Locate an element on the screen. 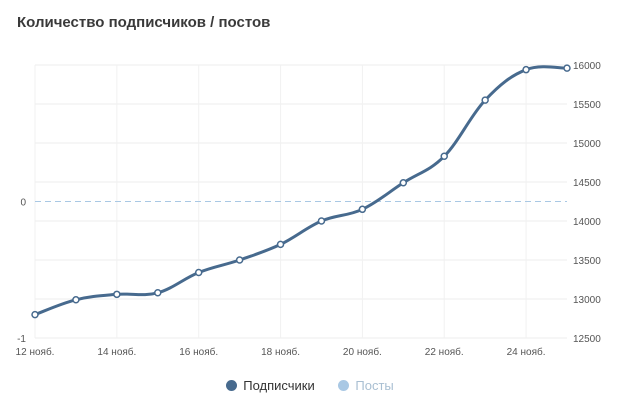 This screenshot has height=414, width=620. x-tick-label: 12 нояб. is located at coordinates (35, 352).